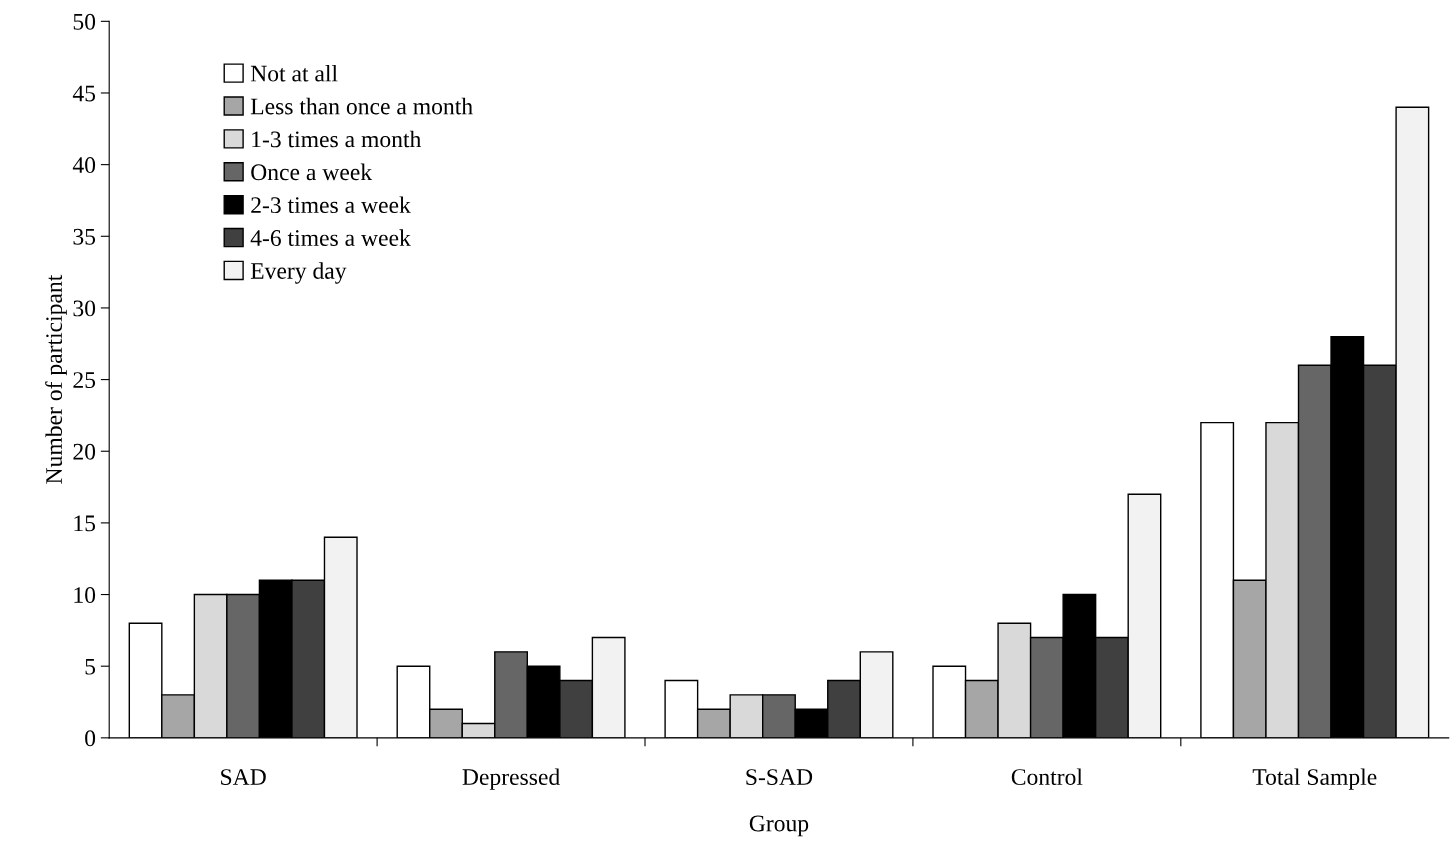 This screenshot has height=853, width=1456. What do you see at coordinates (84, 93) in the screenshot?
I see `y-tick-label: 45` at bounding box center [84, 93].